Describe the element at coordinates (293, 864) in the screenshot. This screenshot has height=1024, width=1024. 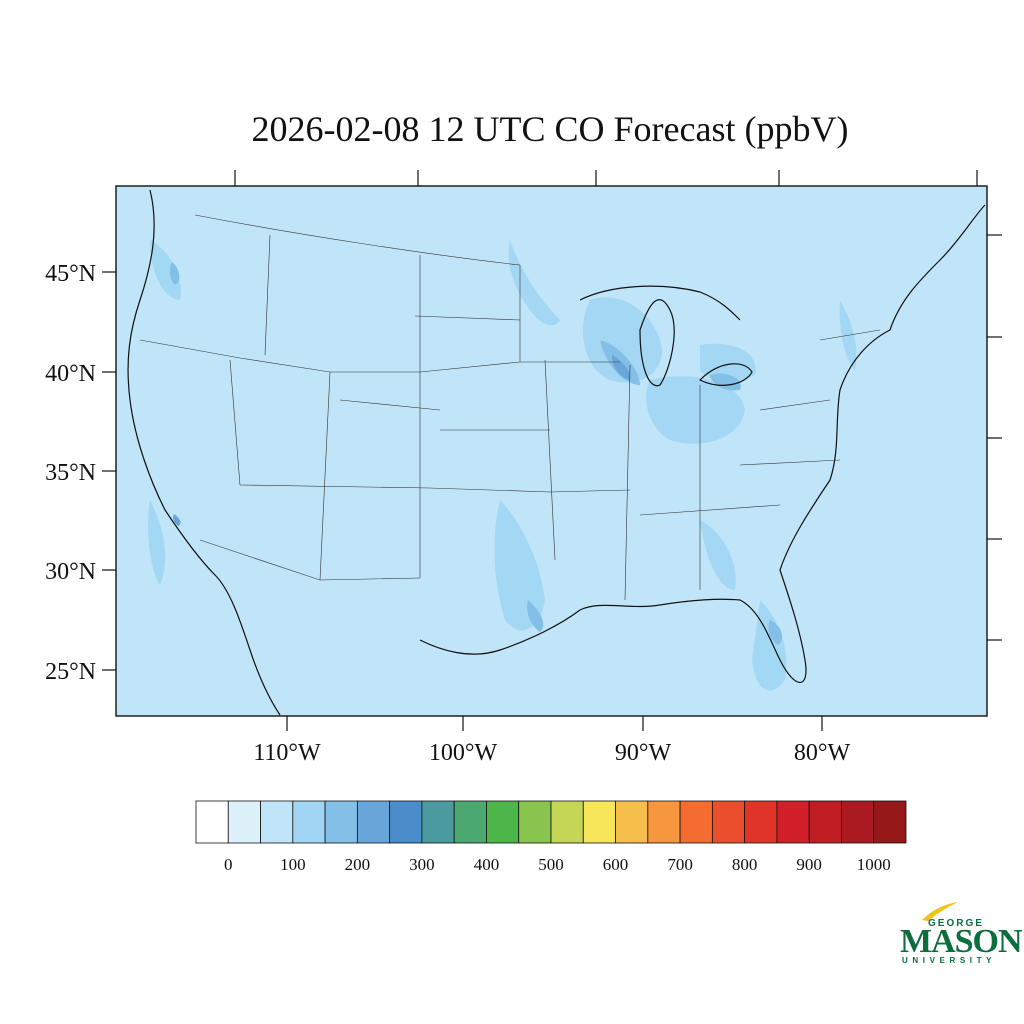
I see `colorbar-label: 100` at that location.